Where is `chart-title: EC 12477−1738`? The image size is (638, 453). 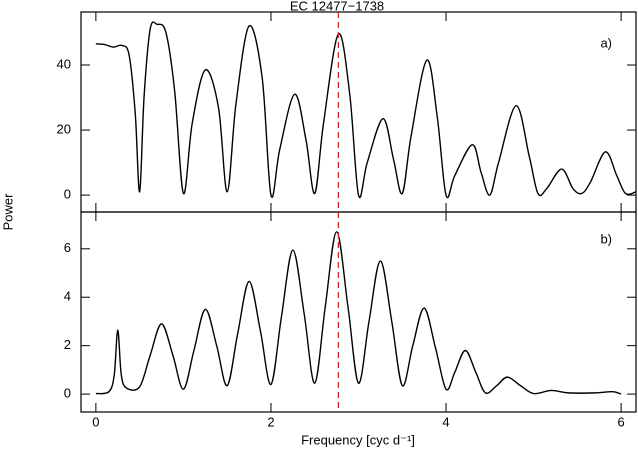
chart-title: EC 12477−1738 is located at coordinates (337, 6).